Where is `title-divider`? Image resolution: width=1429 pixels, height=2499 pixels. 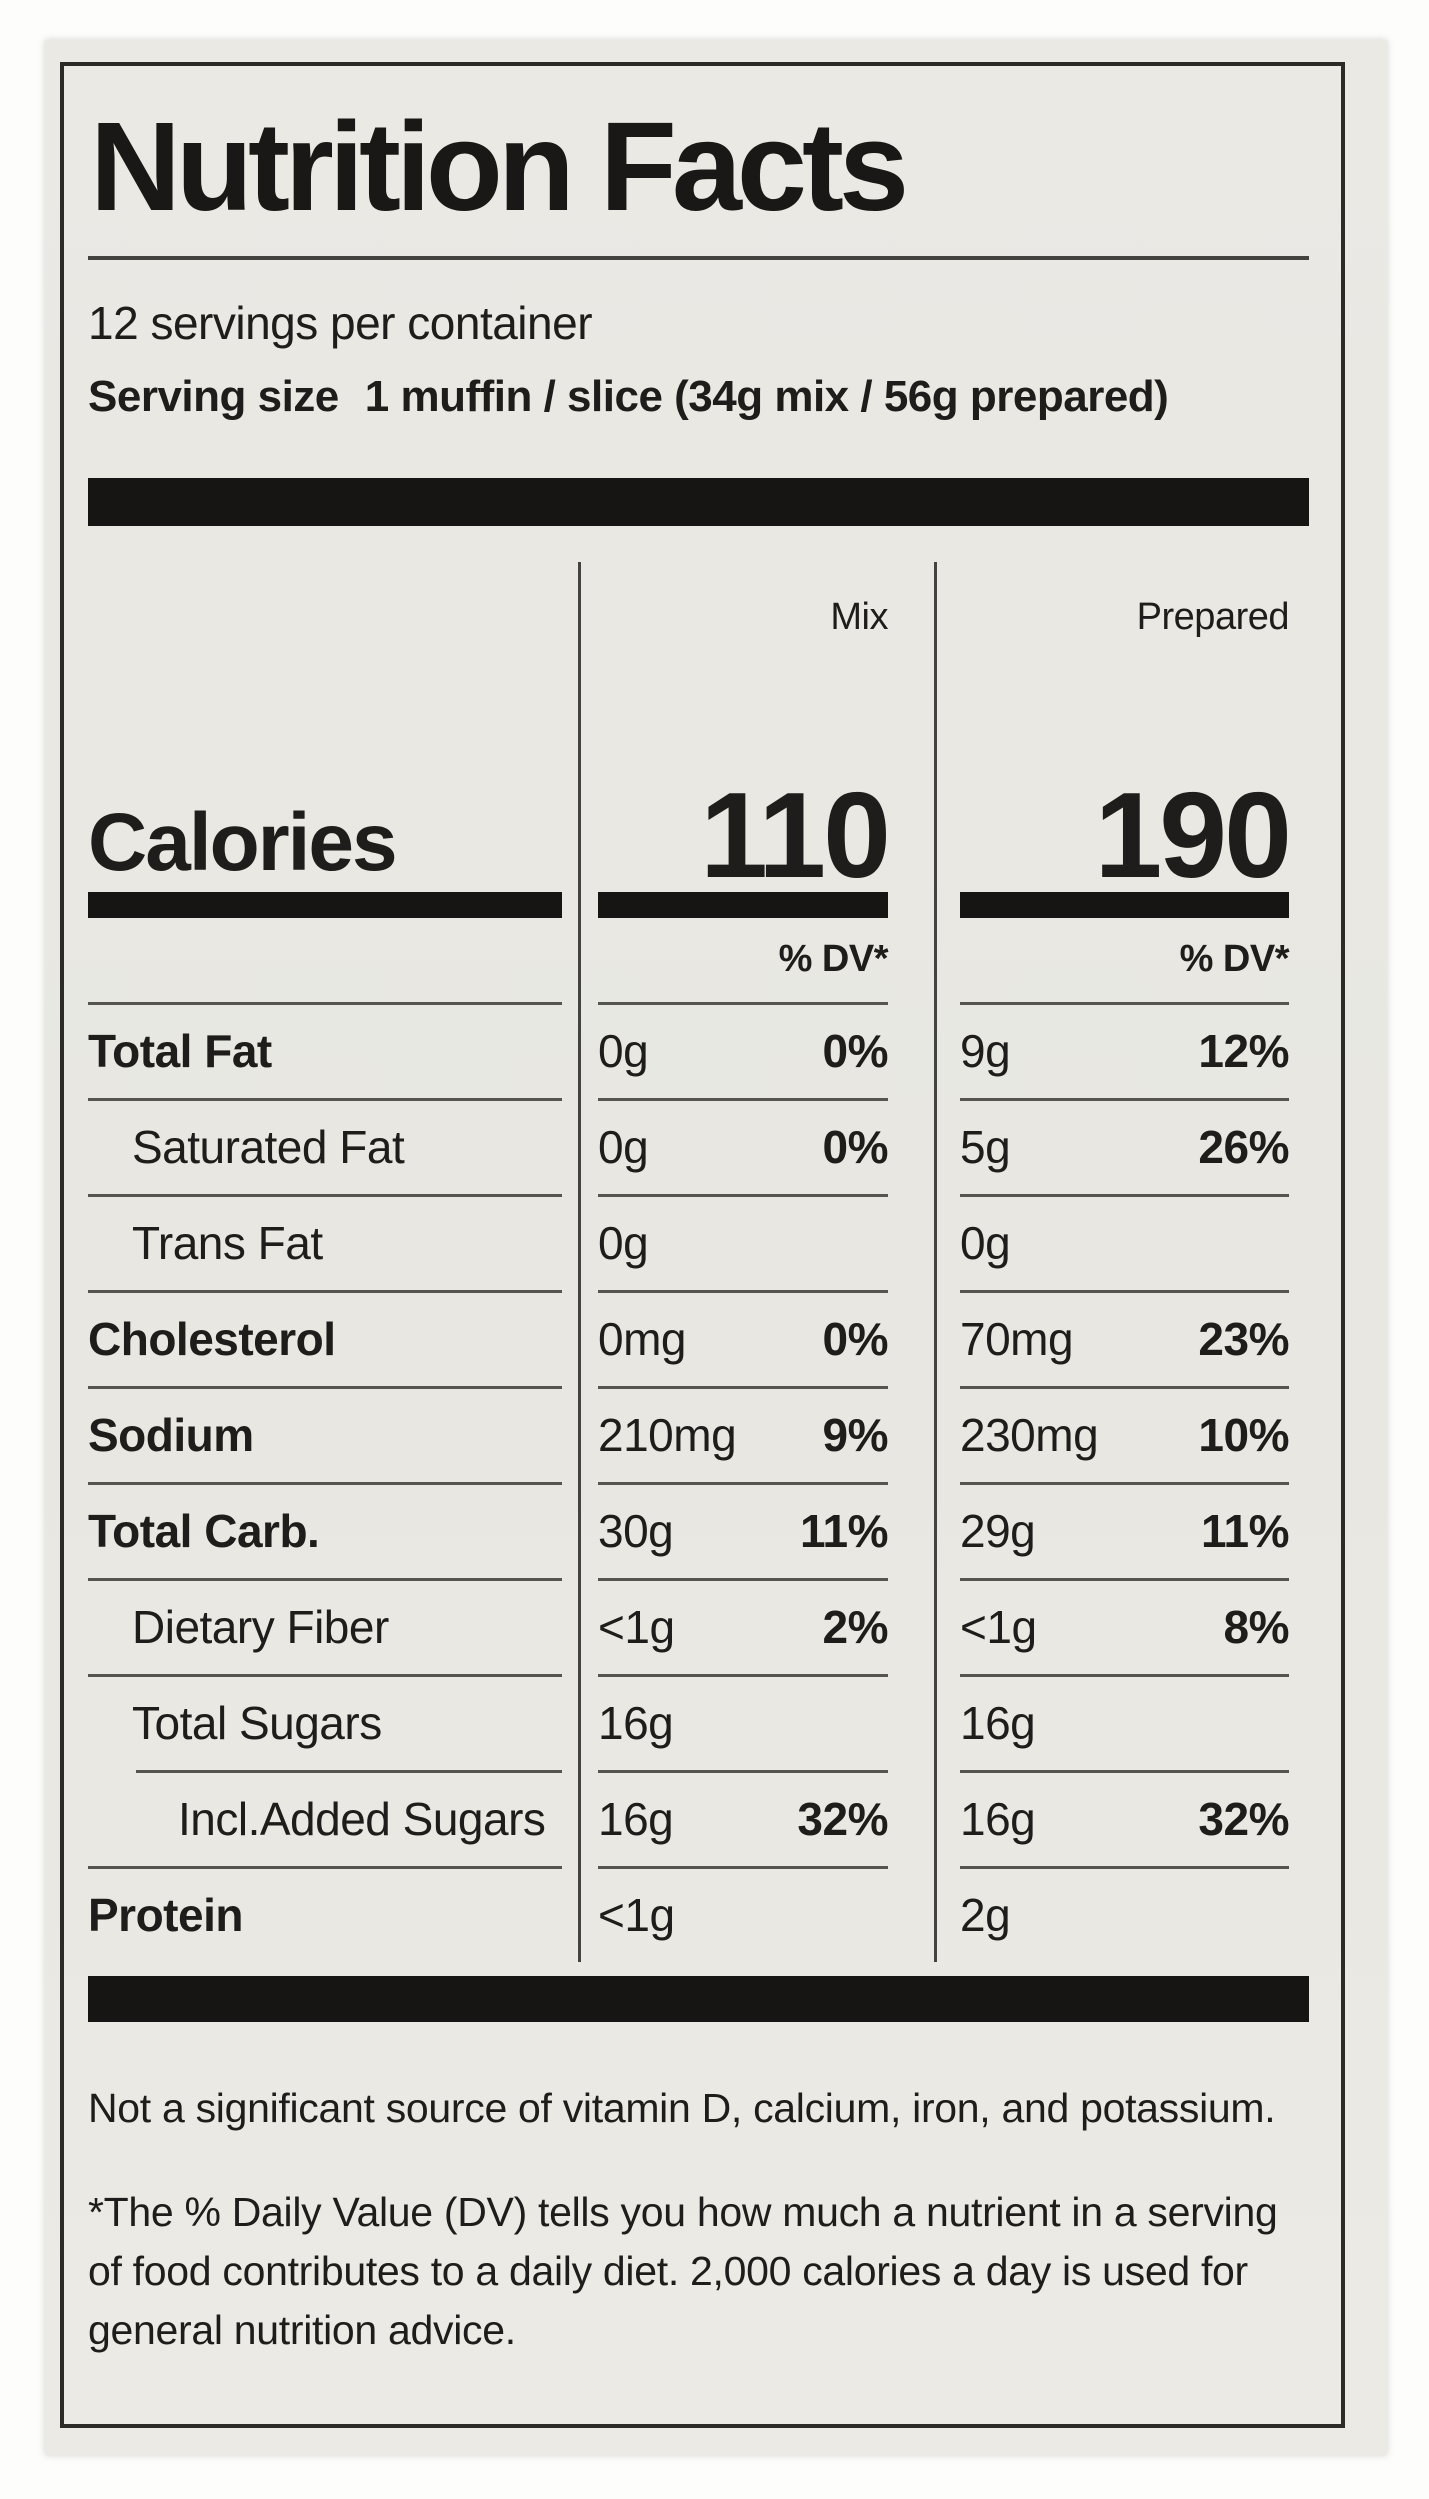
title-divider is located at coordinates (698, 257).